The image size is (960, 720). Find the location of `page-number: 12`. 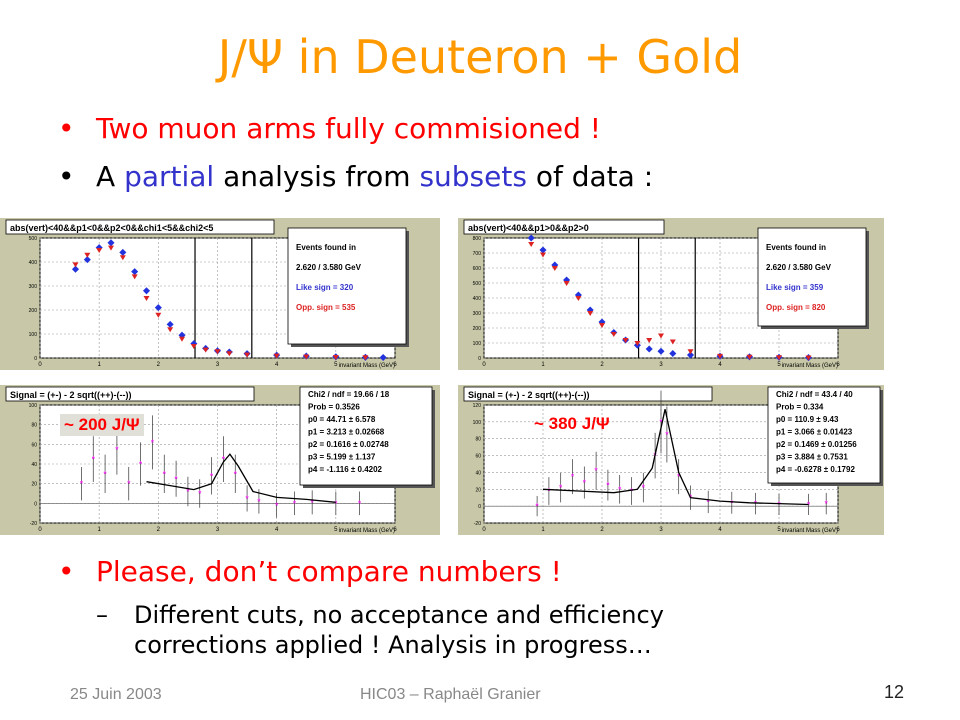

page-number: 12 is located at coordinates (894, 692).